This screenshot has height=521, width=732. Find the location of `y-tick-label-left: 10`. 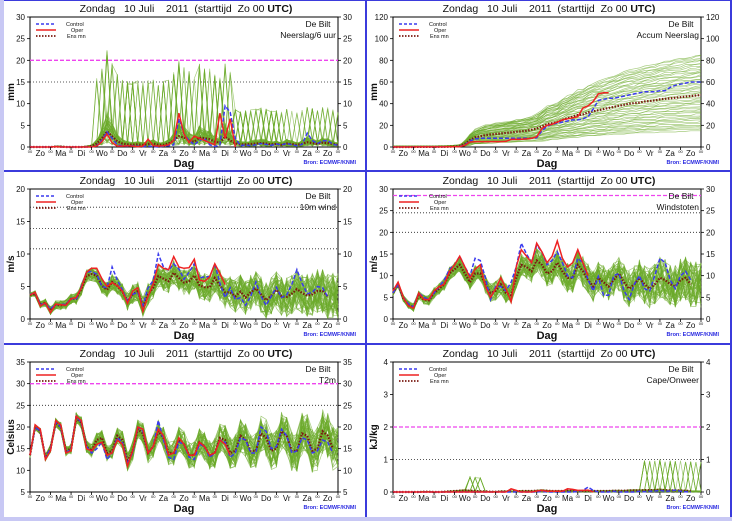

y-tick-label-left: 10 is located at coordinates (383, 276).